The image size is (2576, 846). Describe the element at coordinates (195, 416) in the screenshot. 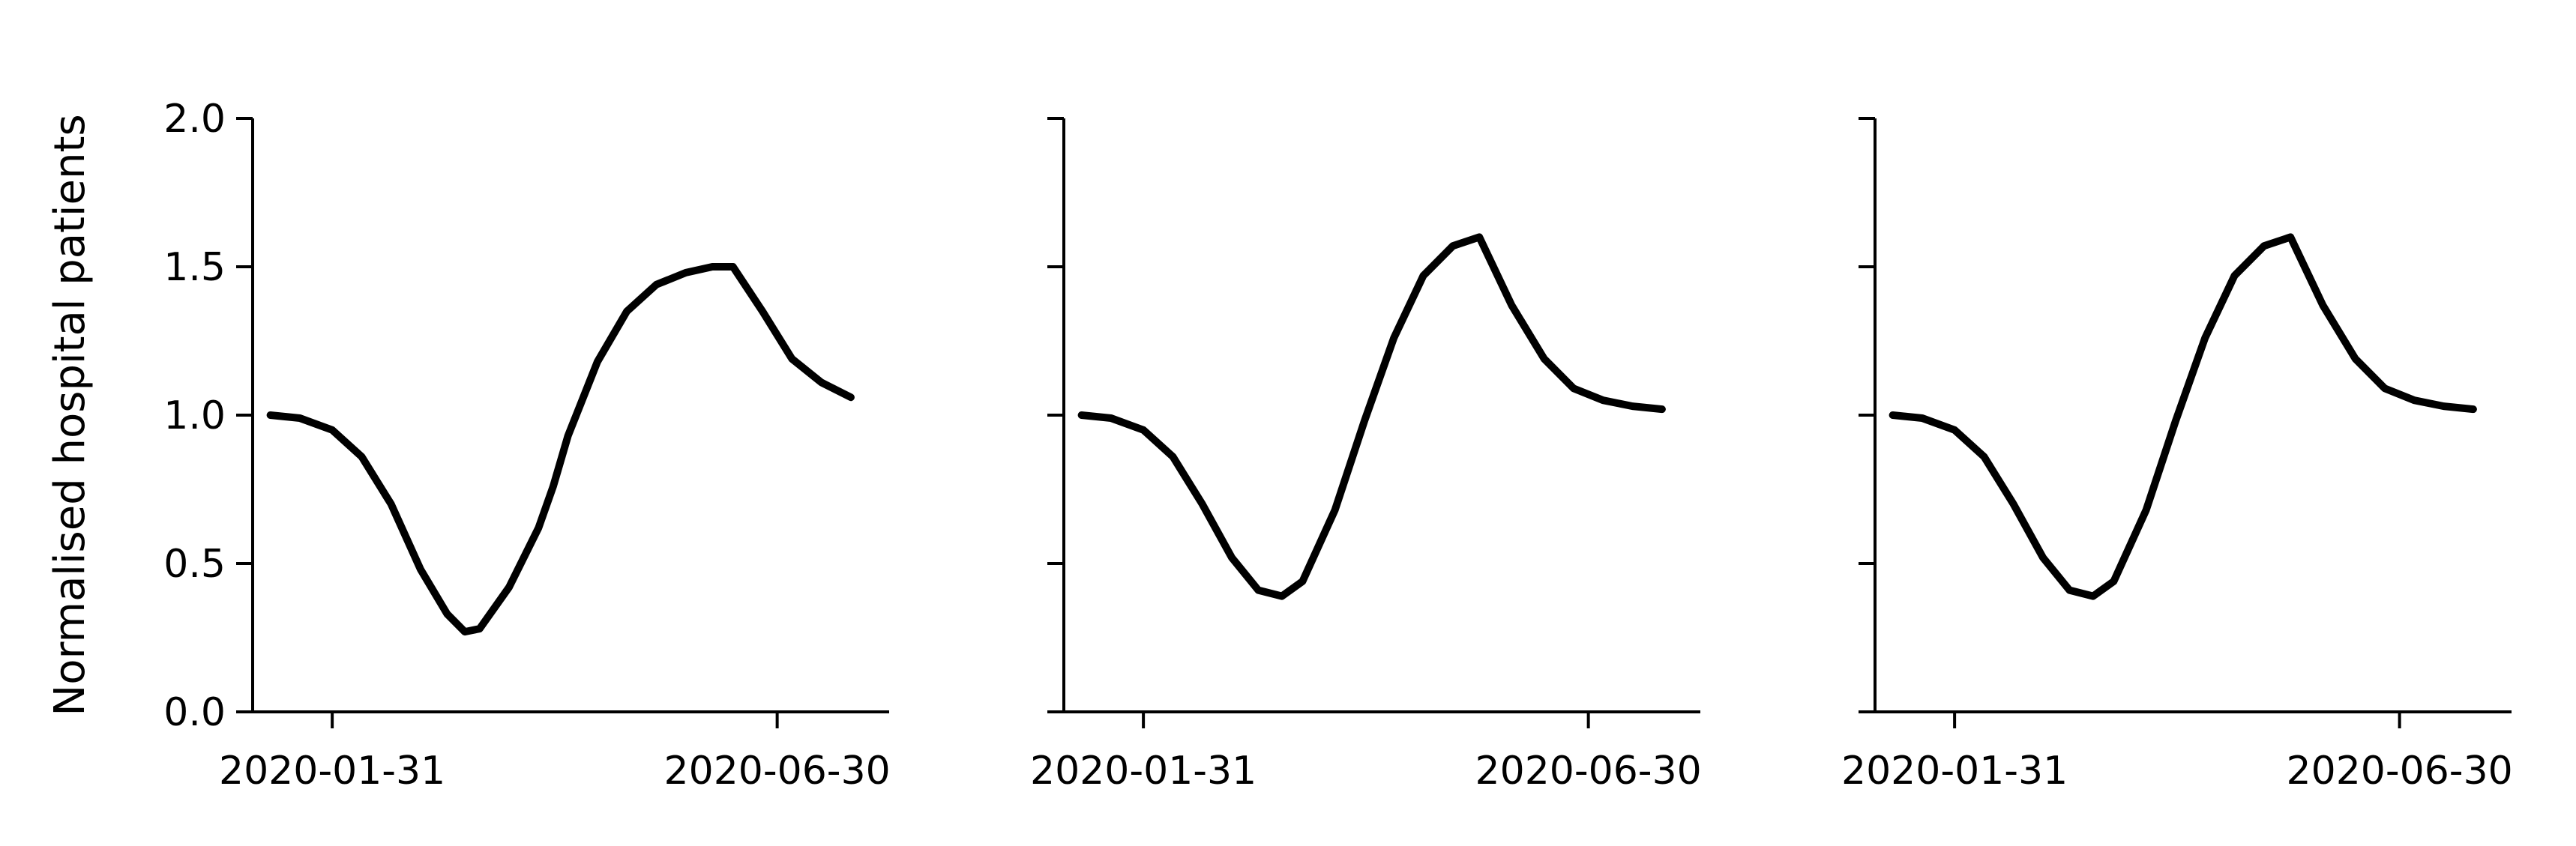

I see `y-tick-label: 1.0` at that location.